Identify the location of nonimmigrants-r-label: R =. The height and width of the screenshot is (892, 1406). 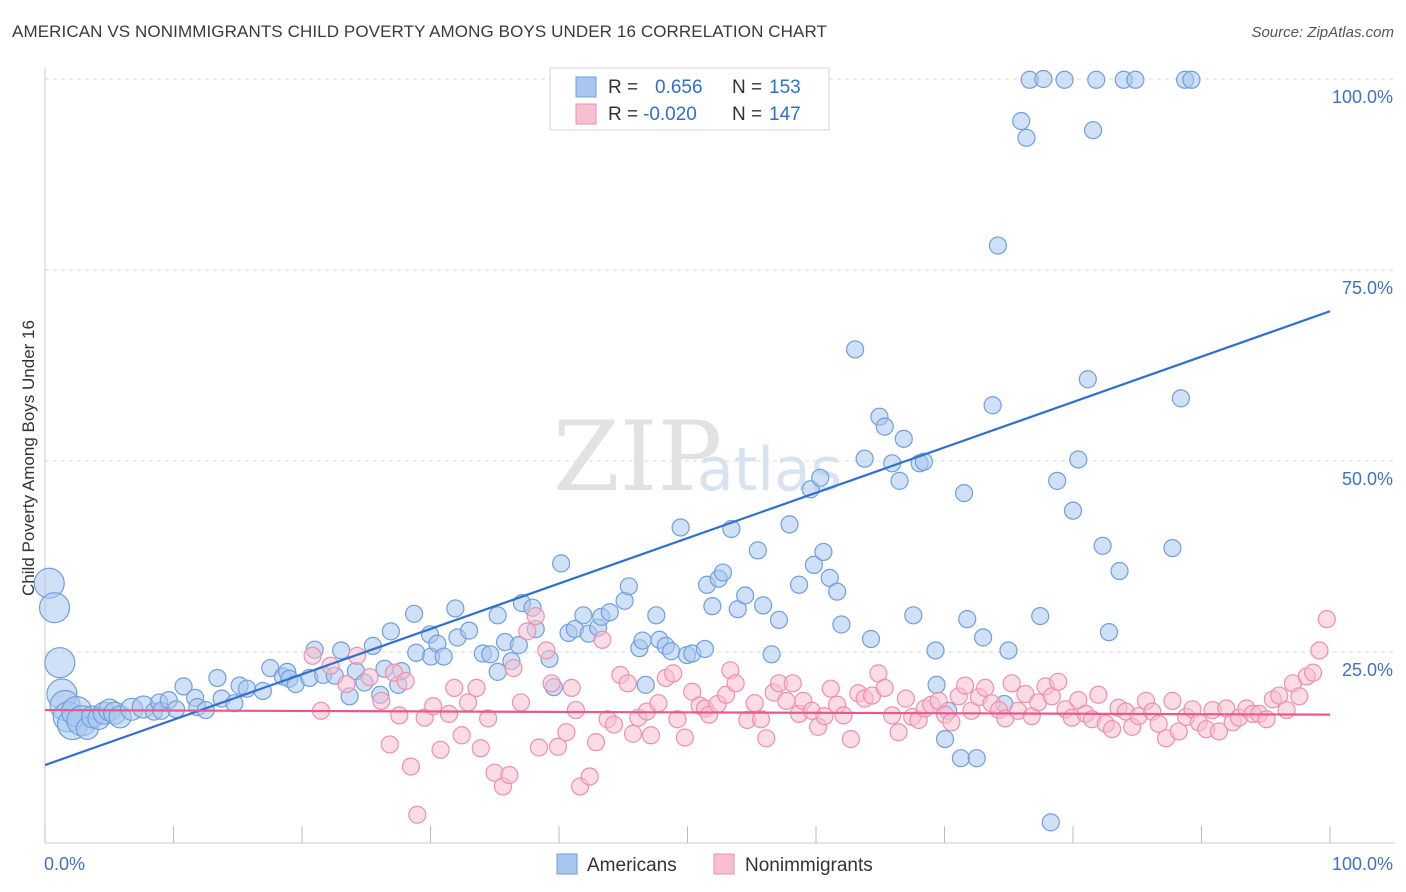
(623, 114).